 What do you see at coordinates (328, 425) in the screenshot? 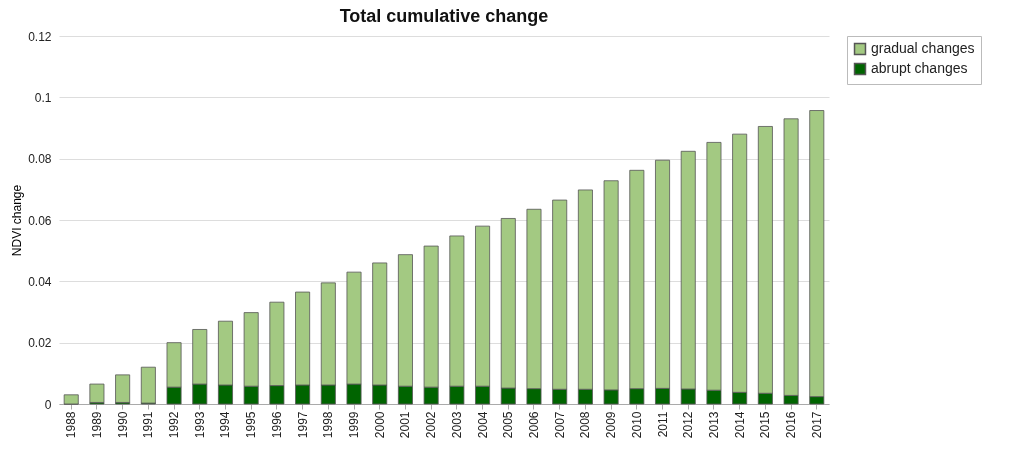
I see `x-tick-label: 1998` at bounding box center [328, 425].